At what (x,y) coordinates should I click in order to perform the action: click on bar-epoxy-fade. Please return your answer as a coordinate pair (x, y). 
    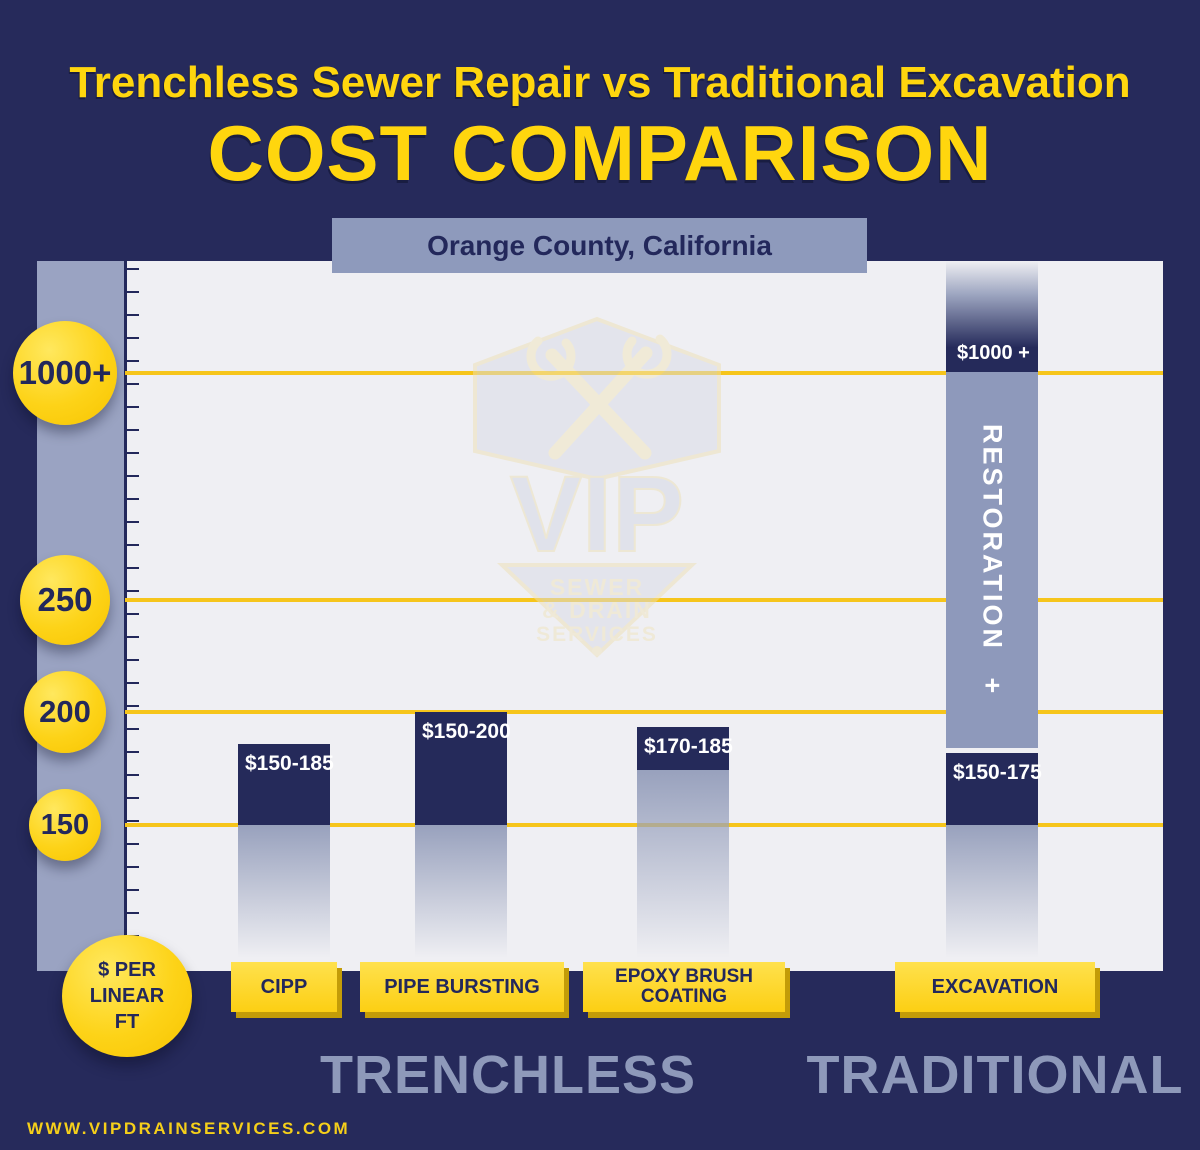
    Looking at the image, I should click on (683, 864).